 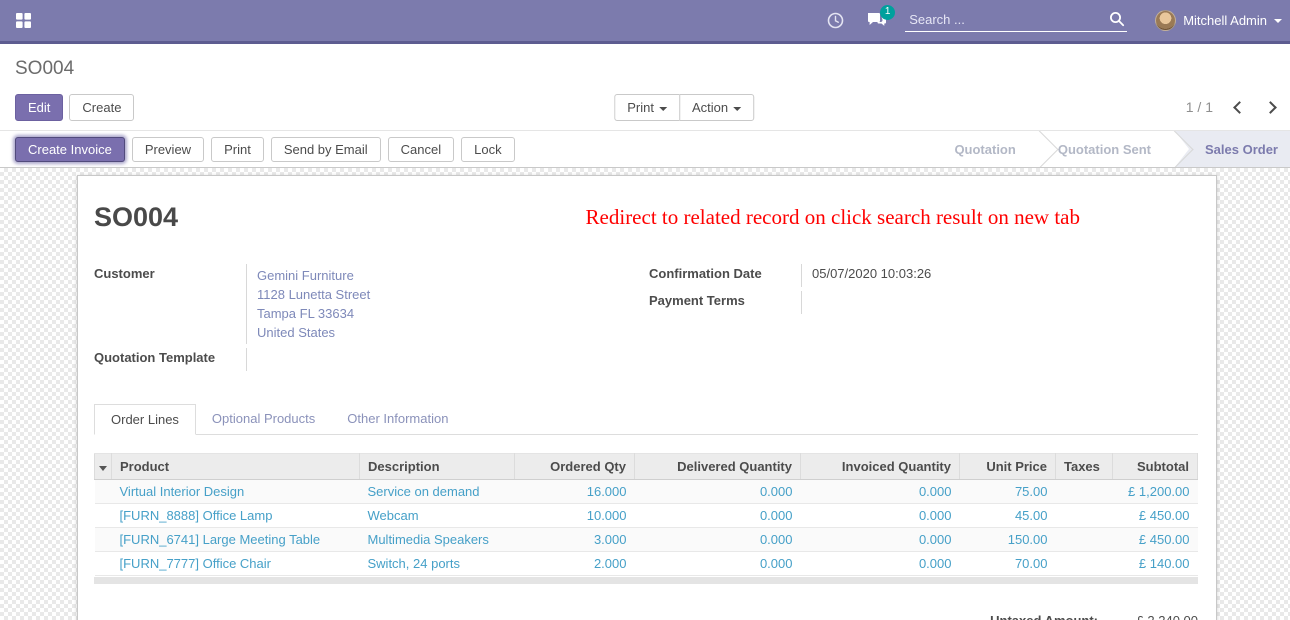 What do you see at coordinates (987, 149) in the screenshot?
I see `state-quotation: Quotation` at bounding box center [987, 149].